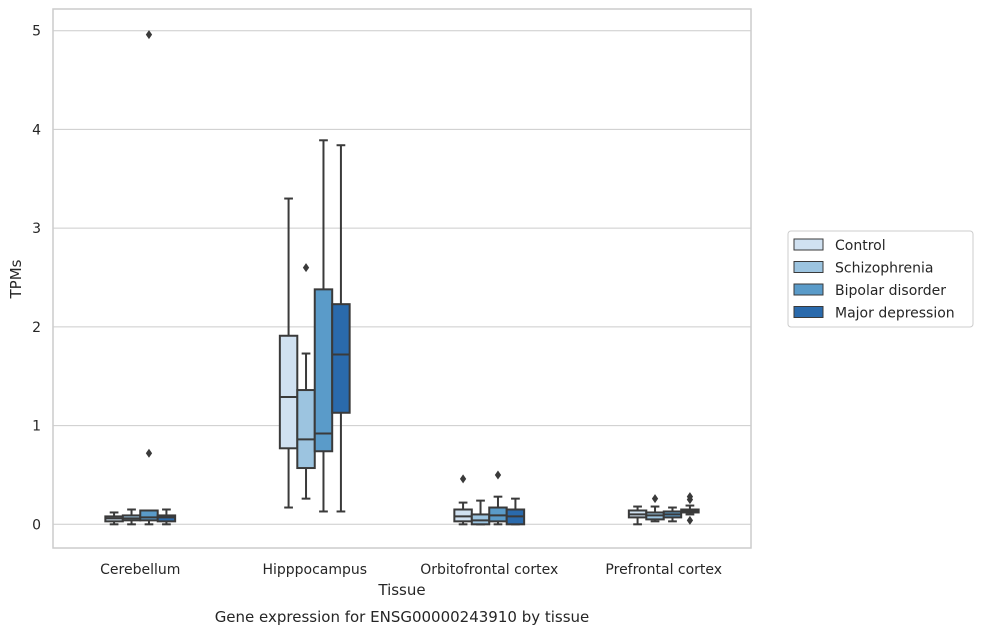 This screenshot has height=638, width=983. I want to click on x-tick-label: Cerebellum, so click(140, 570).